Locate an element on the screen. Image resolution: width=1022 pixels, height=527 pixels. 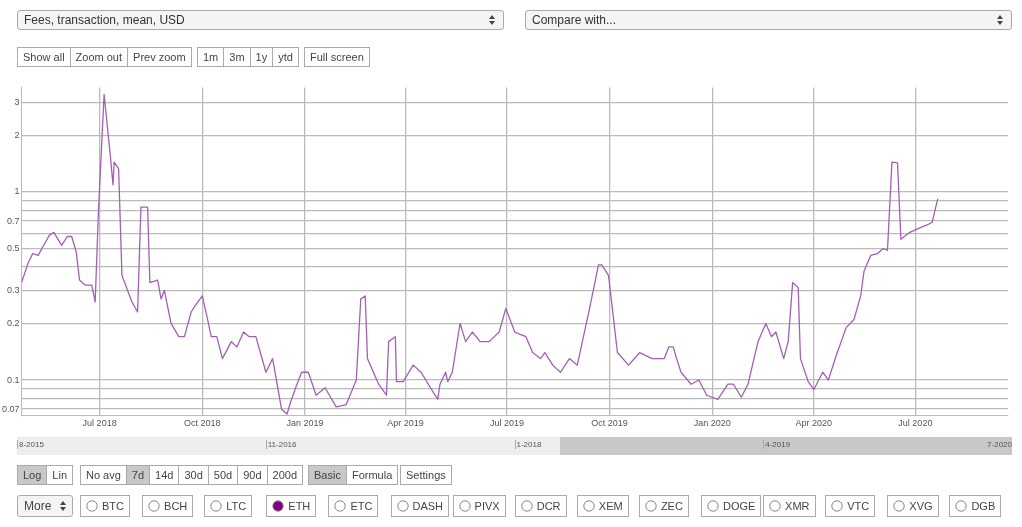
y-tick-label: 1 is located at coordinates (17, 191).